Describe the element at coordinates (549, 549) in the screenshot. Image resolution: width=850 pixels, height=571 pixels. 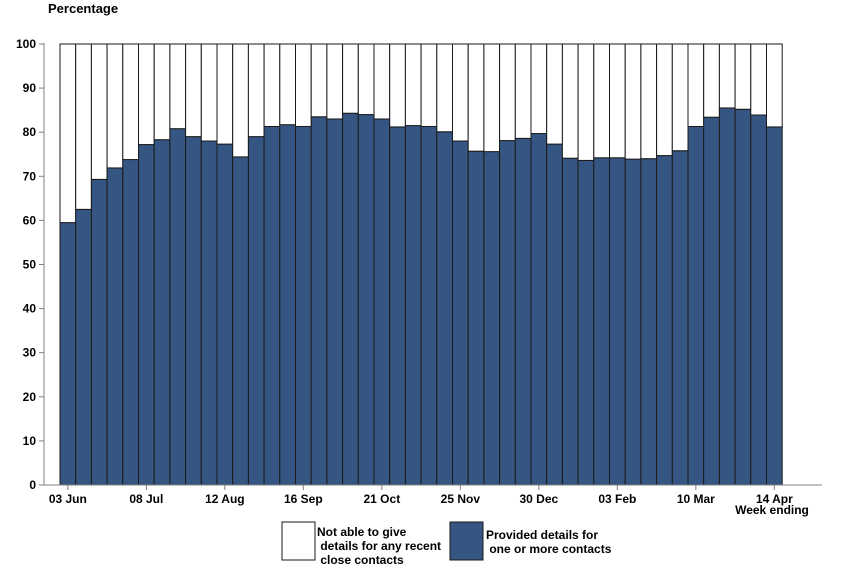
I see `legend-label-line: one or more contacts` at that location.